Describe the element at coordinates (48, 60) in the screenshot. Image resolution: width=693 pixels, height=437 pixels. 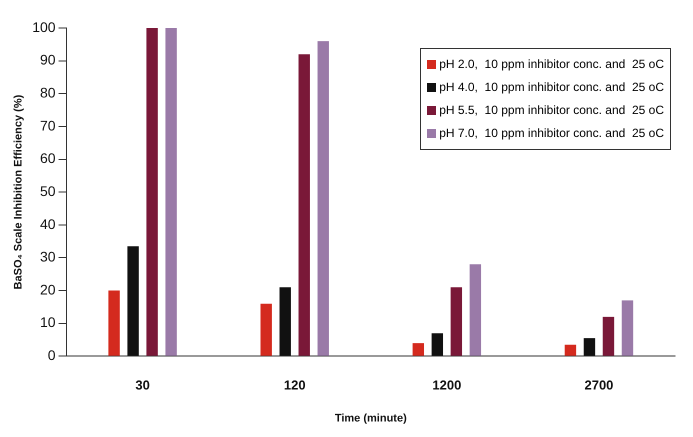
I see `y-tick-label: 90` at that location.